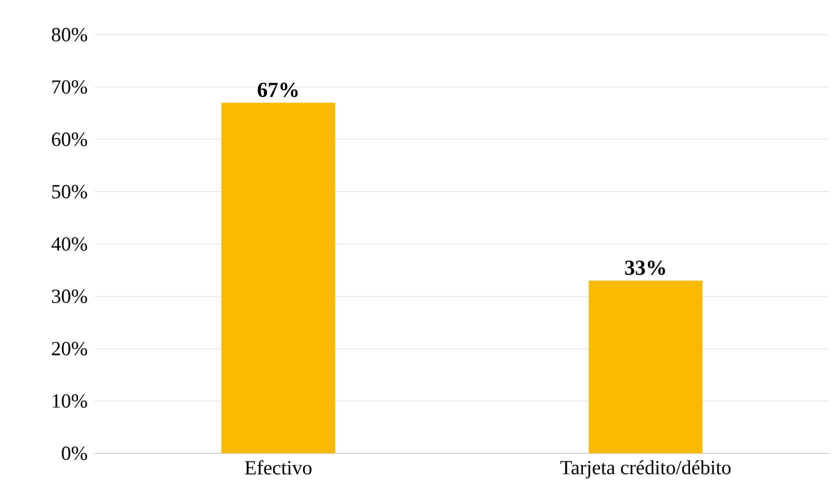 This screenshot has height=504, width=834. What do you see at coordinates (75, 453) in the screenshot?
I see `y-tick-label: 0%` at bounding box center [75, 453].